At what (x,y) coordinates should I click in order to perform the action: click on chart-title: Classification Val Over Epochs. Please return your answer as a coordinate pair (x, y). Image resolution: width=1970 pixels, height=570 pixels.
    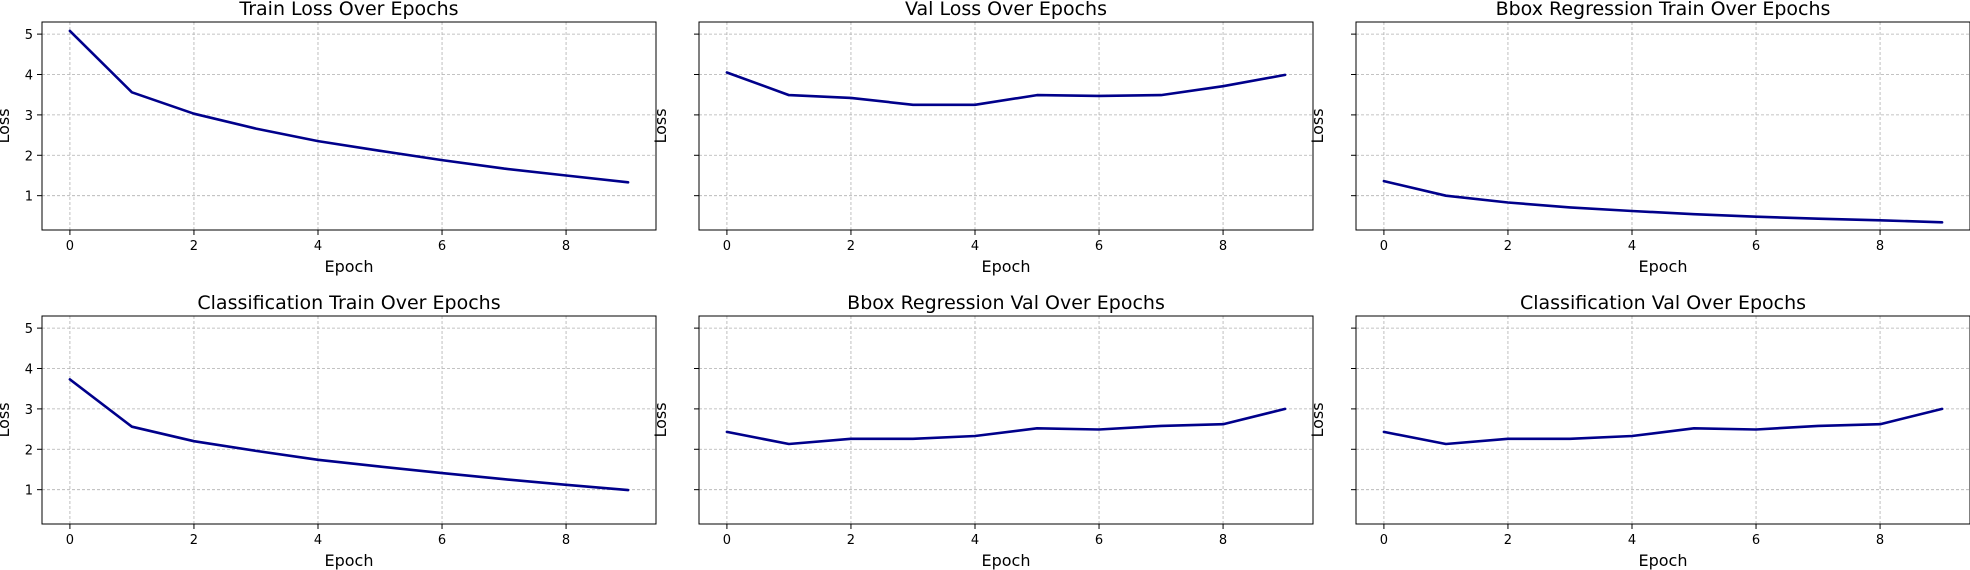
    Looking at the image, I should click on (1663, 303).